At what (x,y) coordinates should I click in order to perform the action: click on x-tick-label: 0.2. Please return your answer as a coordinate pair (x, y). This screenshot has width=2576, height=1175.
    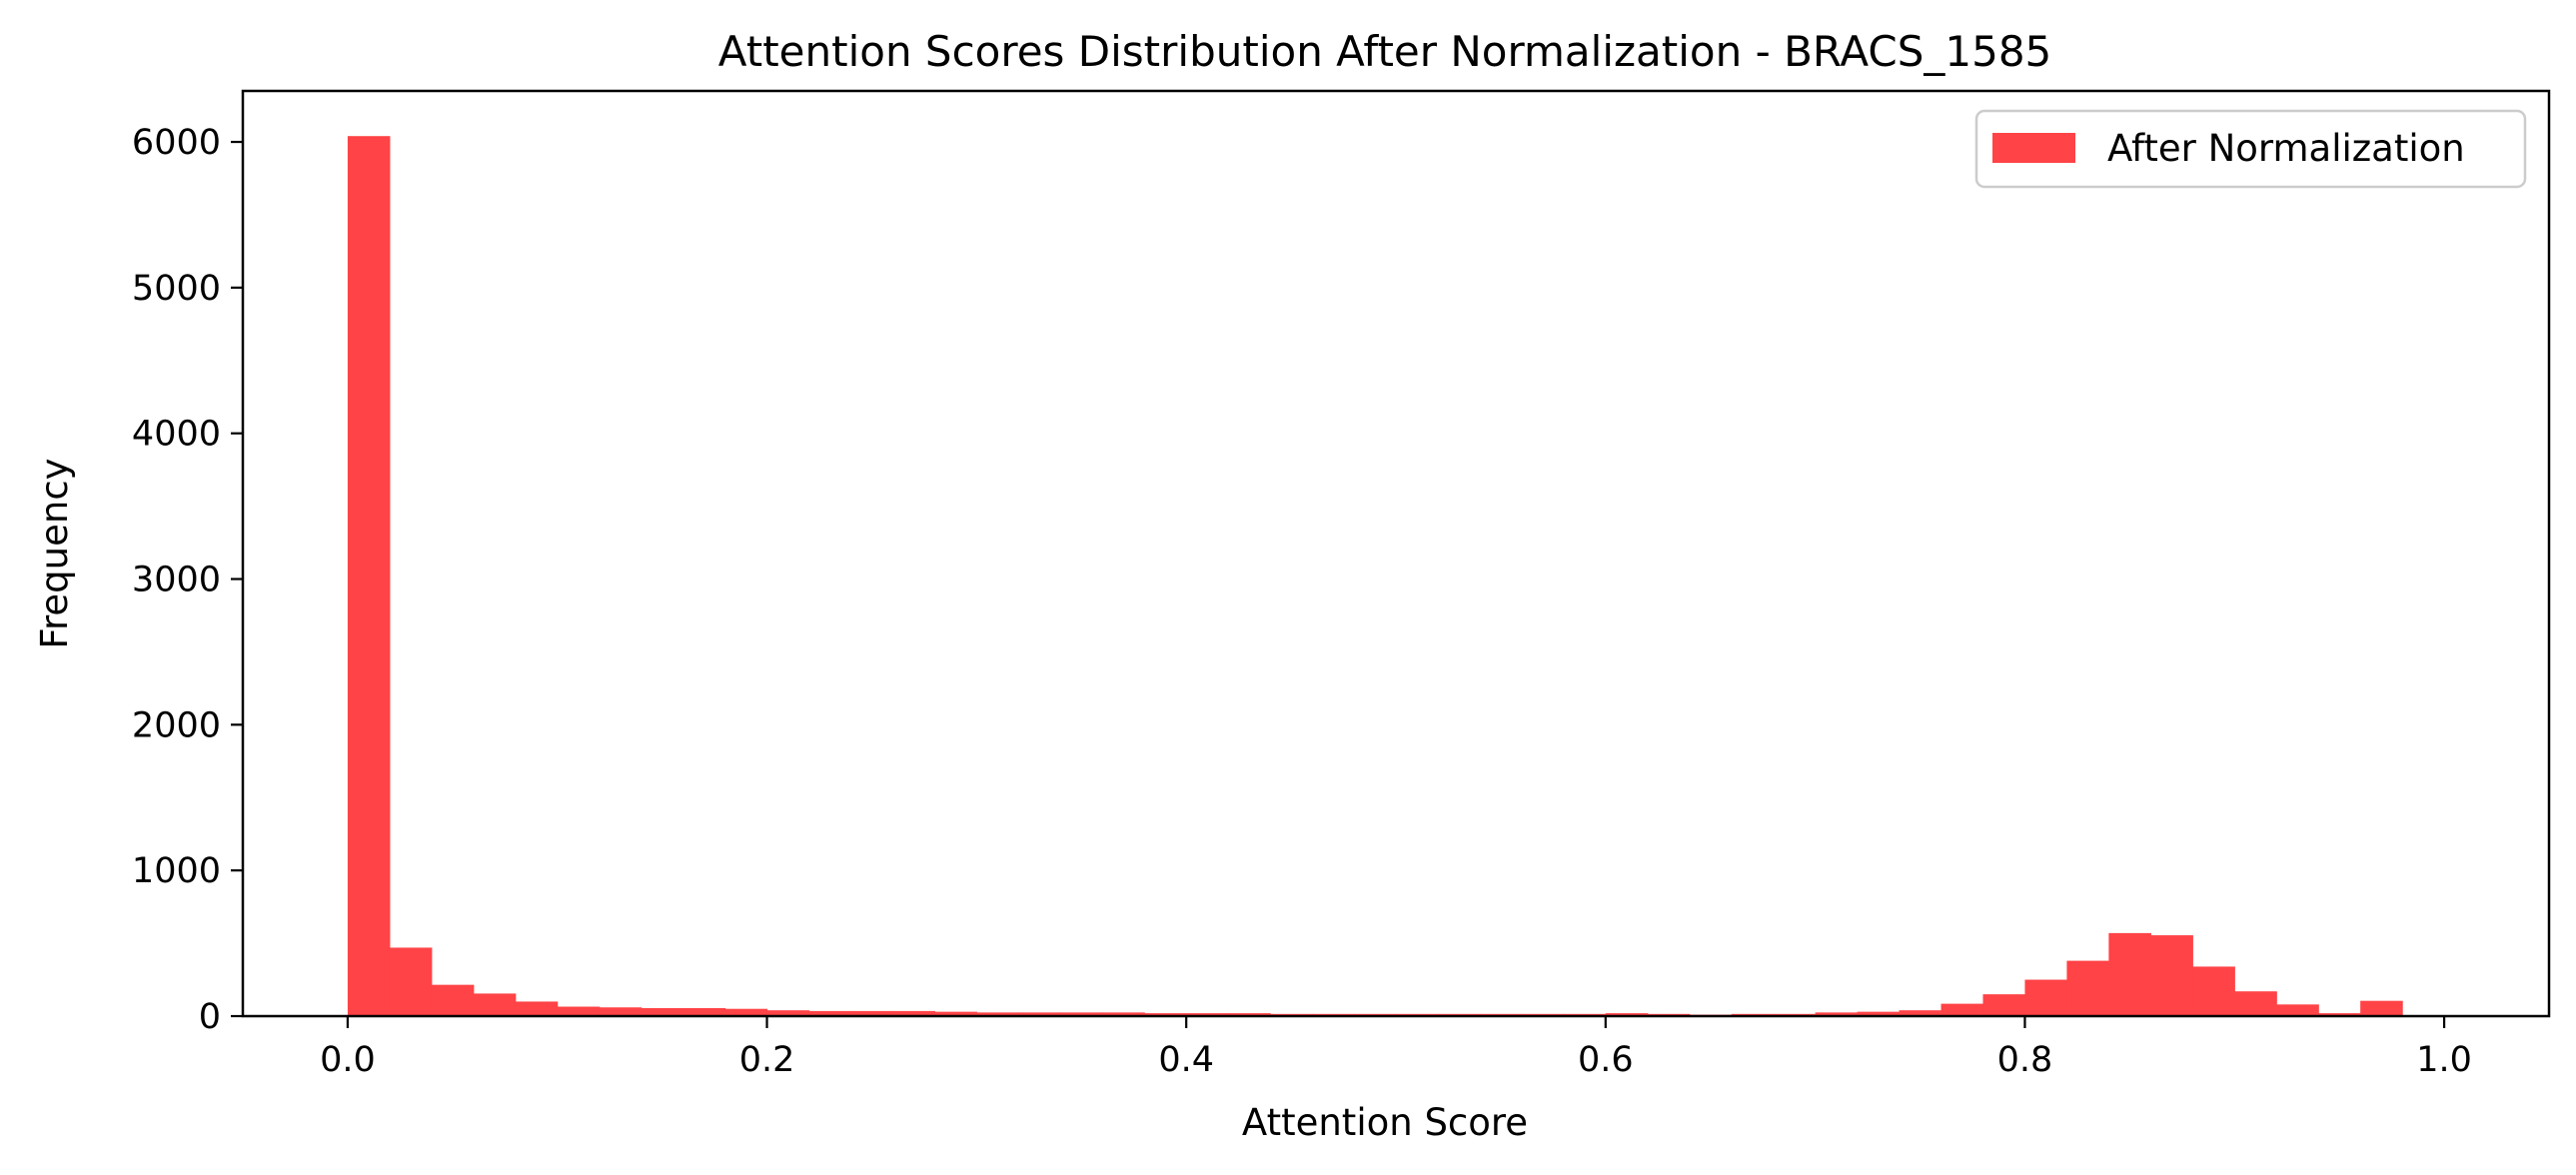
    Looking at the image, I should click on (767, 1060).